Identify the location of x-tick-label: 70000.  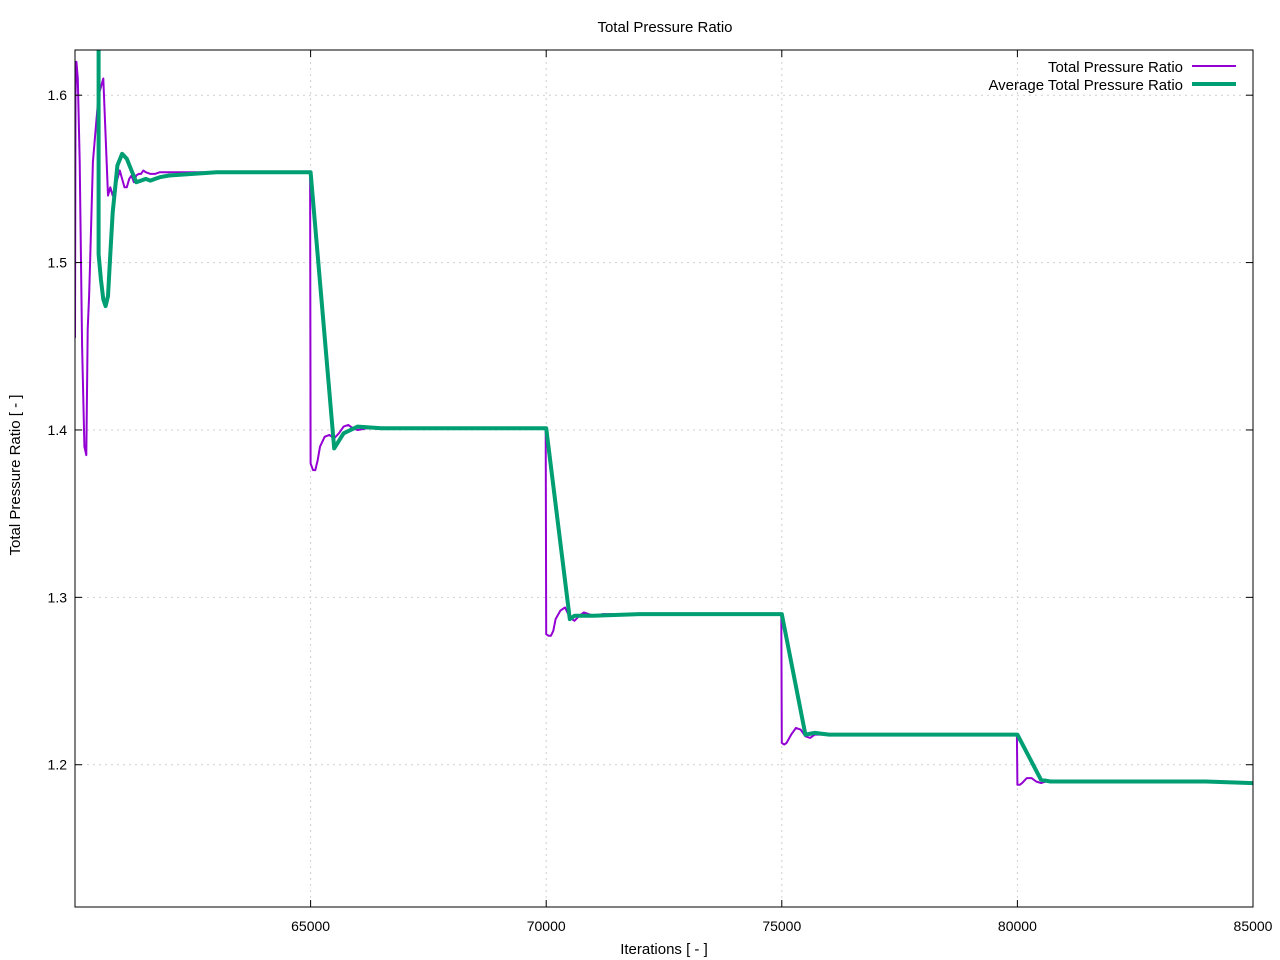
(546, 926).